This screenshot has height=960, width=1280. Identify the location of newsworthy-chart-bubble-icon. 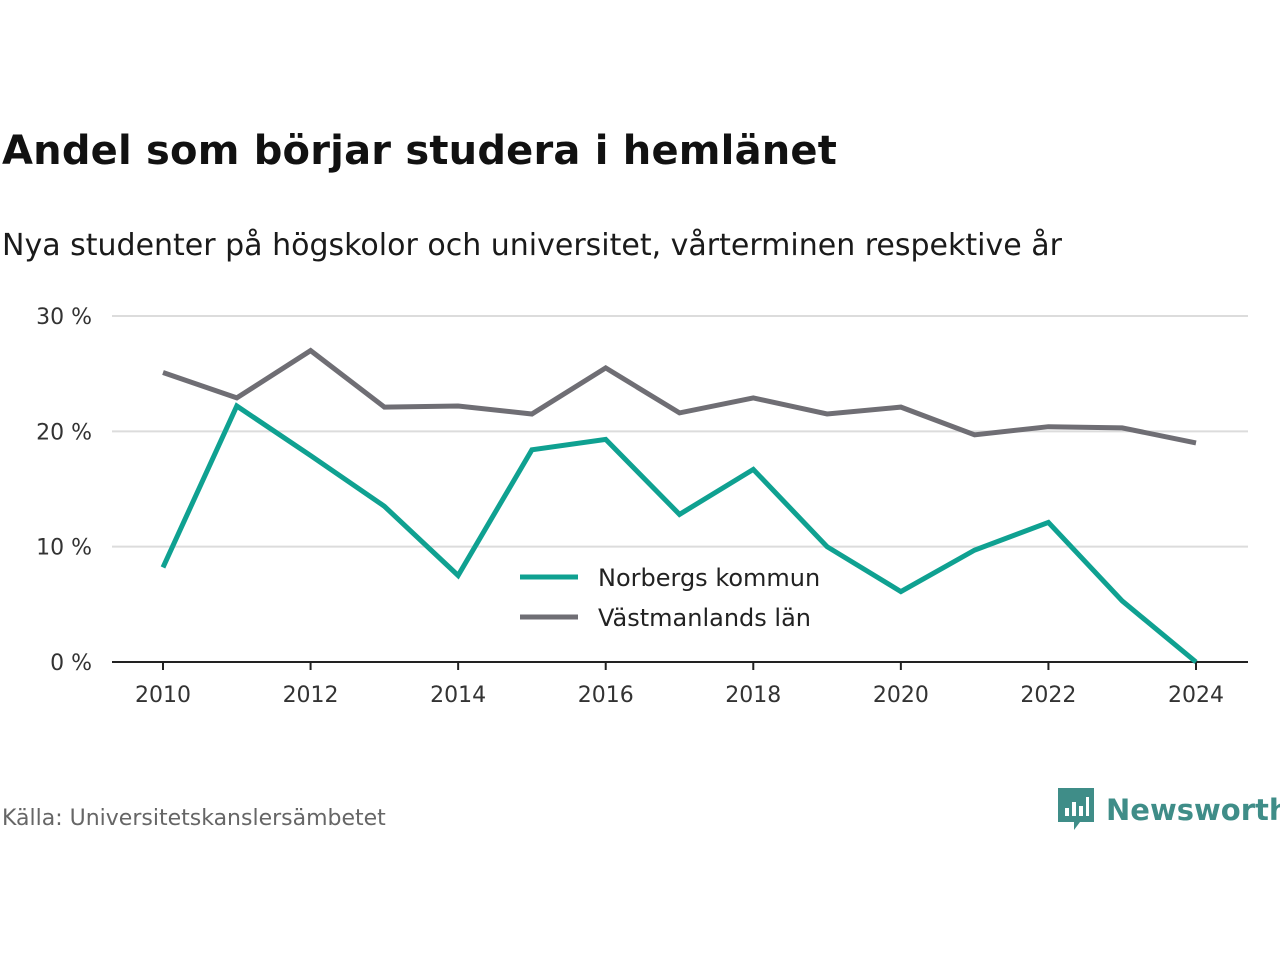
(1076, 809).